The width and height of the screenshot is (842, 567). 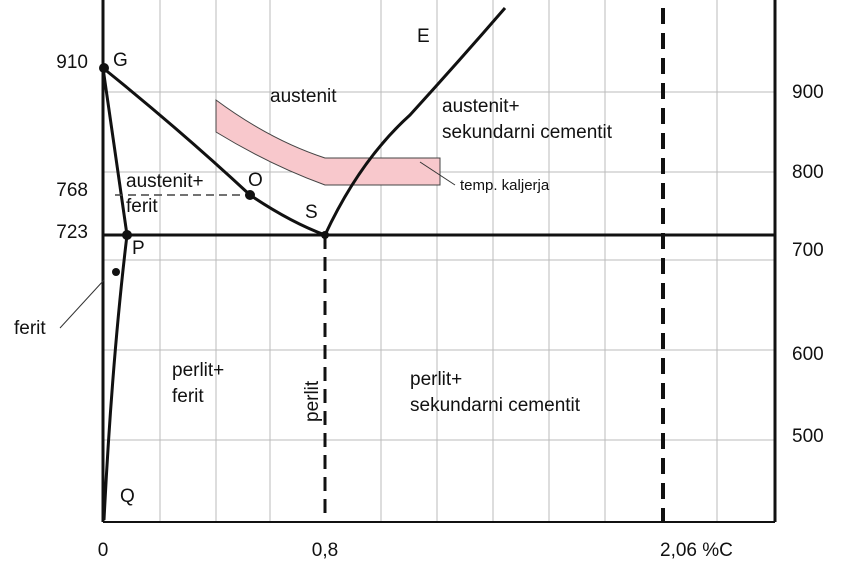 I want to click on gos-line, so click(x=214, y=151).